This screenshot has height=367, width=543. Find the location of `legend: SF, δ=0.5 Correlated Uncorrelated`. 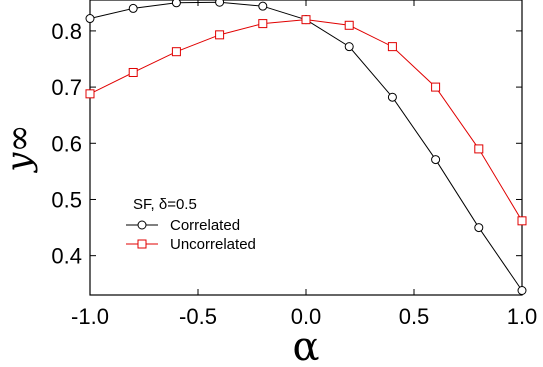

legend: SF, δ=0.5 Correlated Uncorrelated is located at coordinates (191, 224).